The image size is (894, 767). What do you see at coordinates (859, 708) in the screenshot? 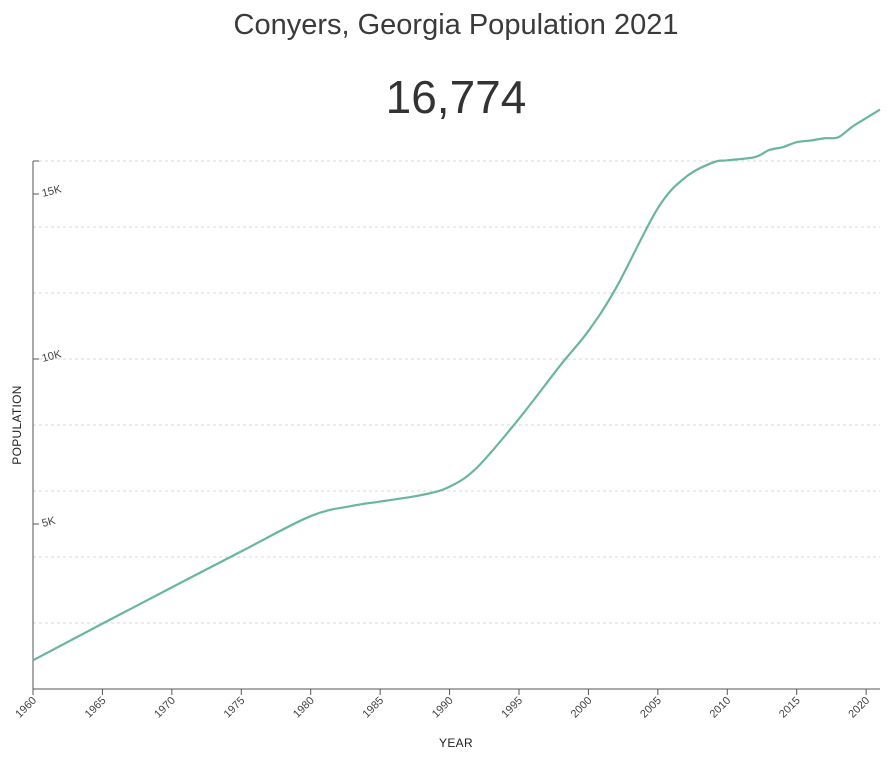
I see `x-tick-label: 2020` at bounding box center [859, 708].